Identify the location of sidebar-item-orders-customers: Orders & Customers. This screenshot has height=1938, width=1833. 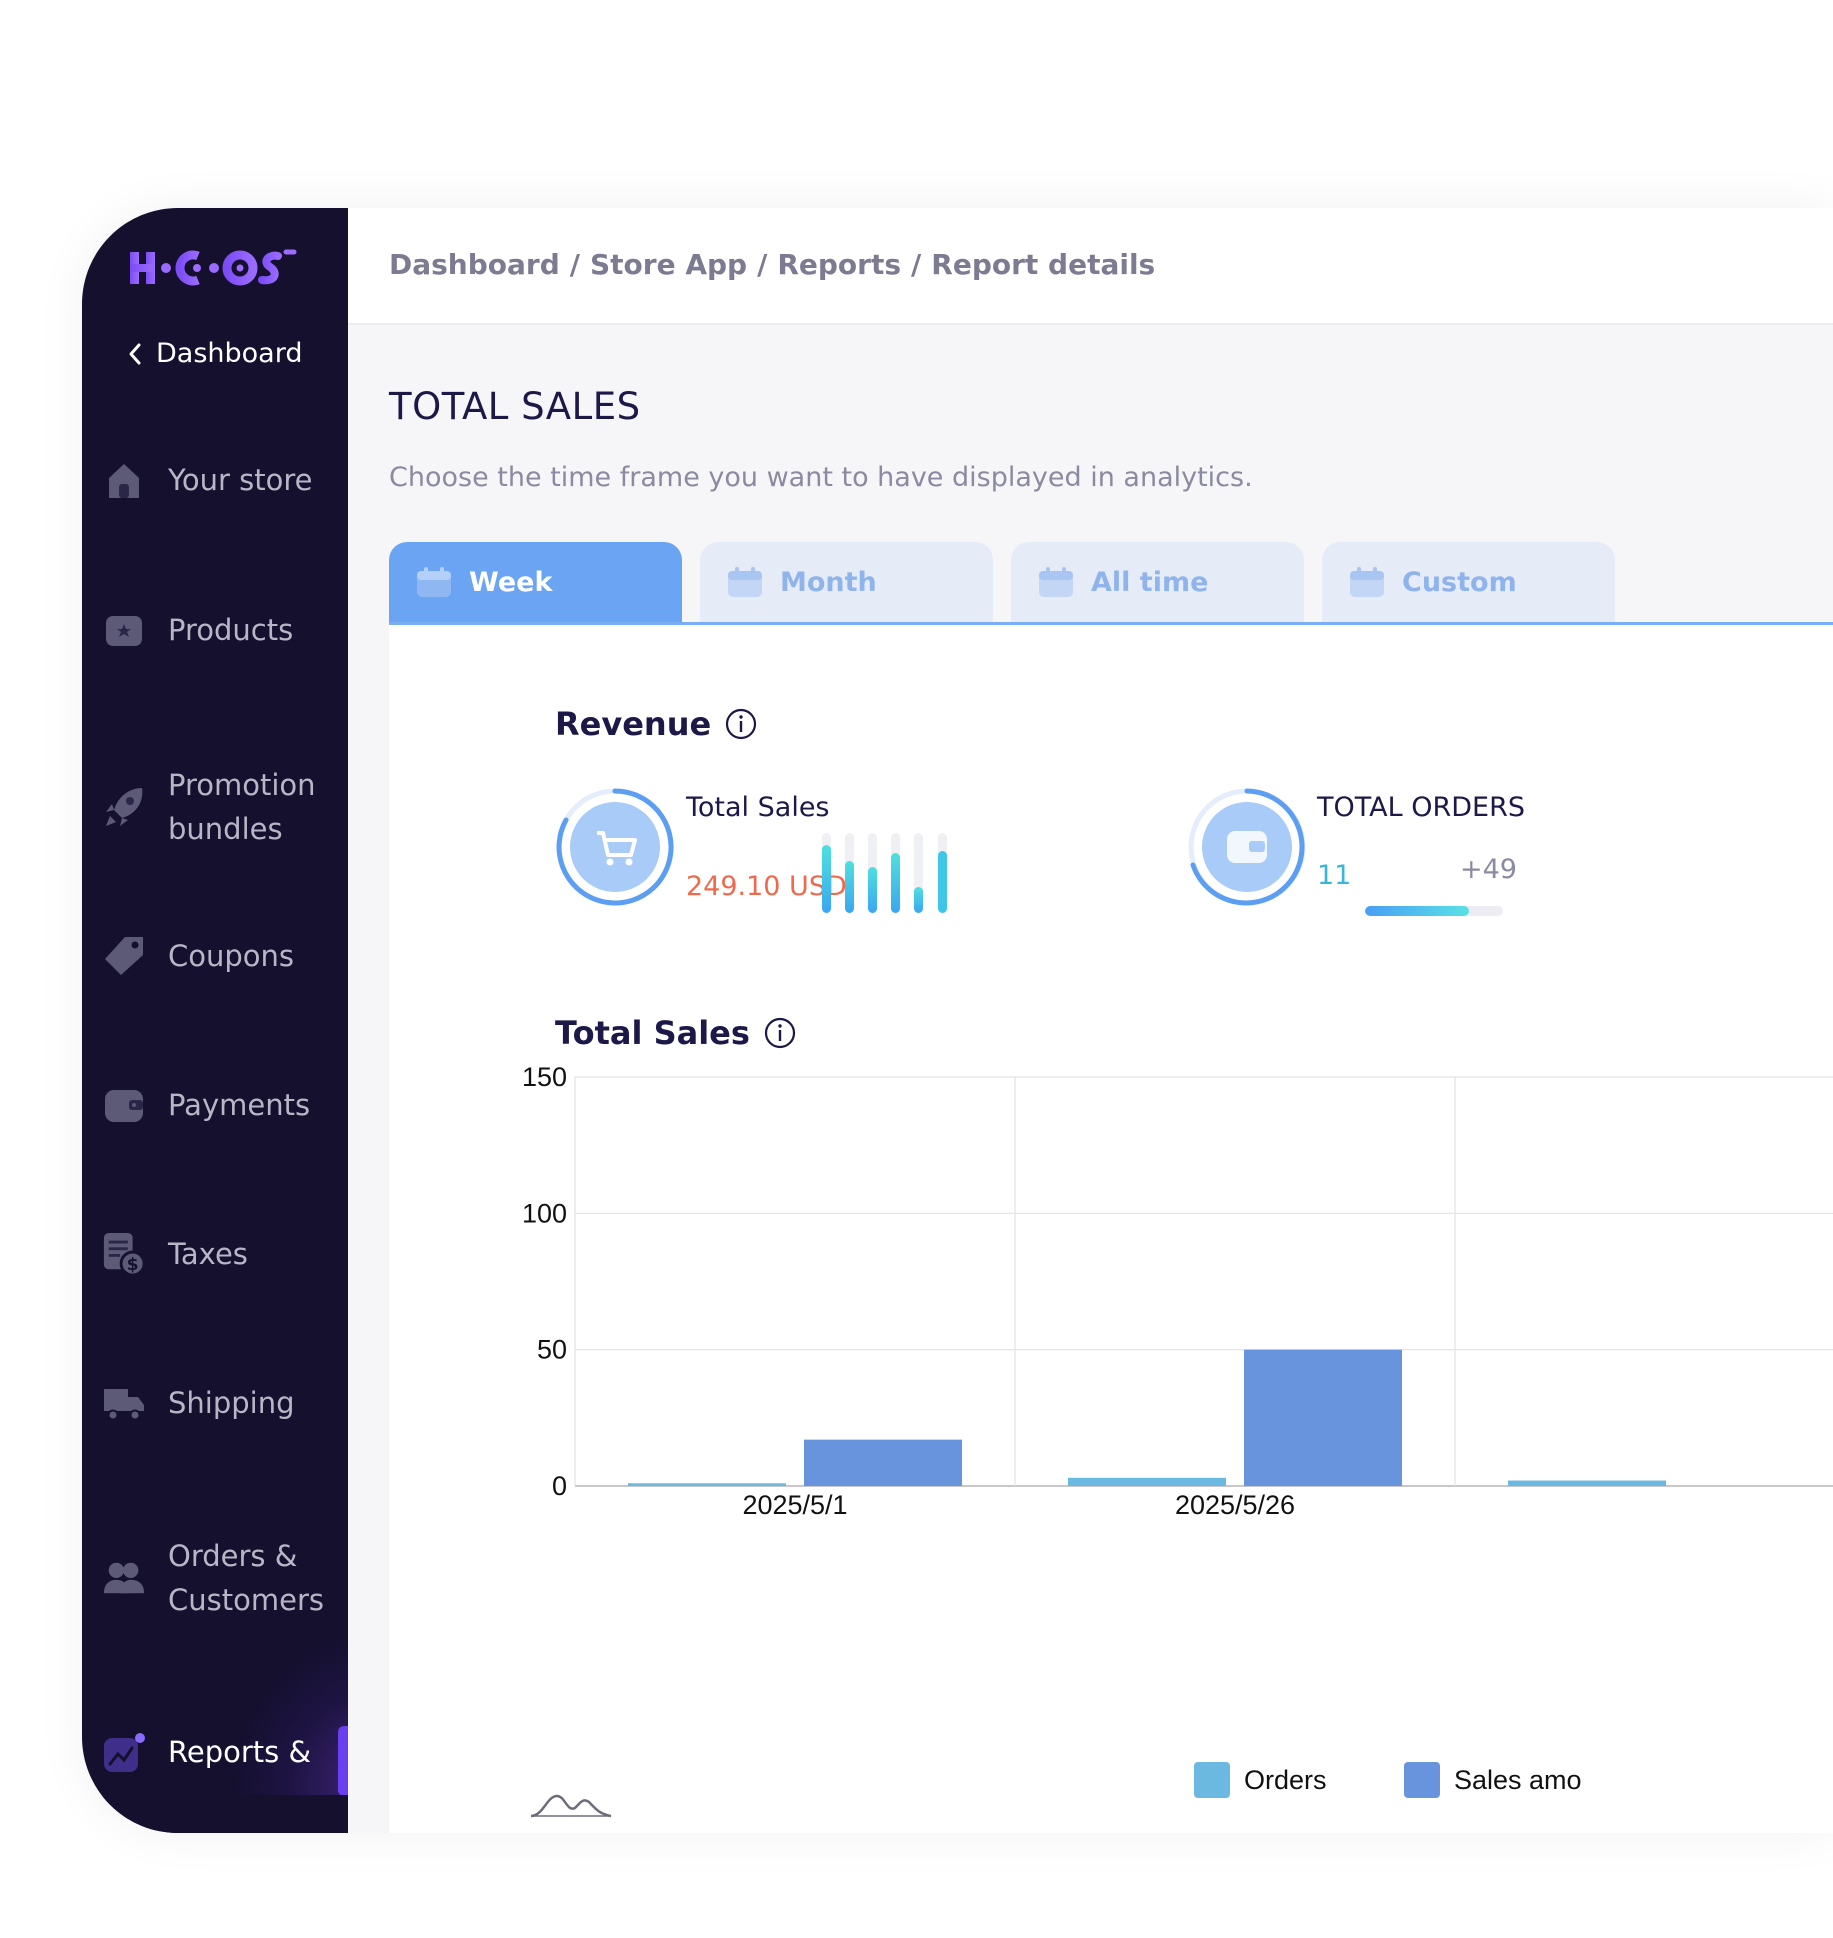
(225, 1578).